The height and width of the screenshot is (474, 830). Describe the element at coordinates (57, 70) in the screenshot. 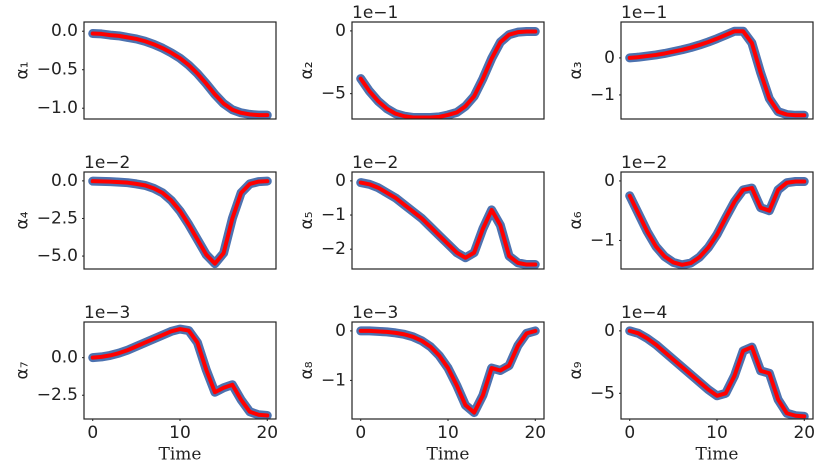

I see `y-tick-label: −0.5` at that location.